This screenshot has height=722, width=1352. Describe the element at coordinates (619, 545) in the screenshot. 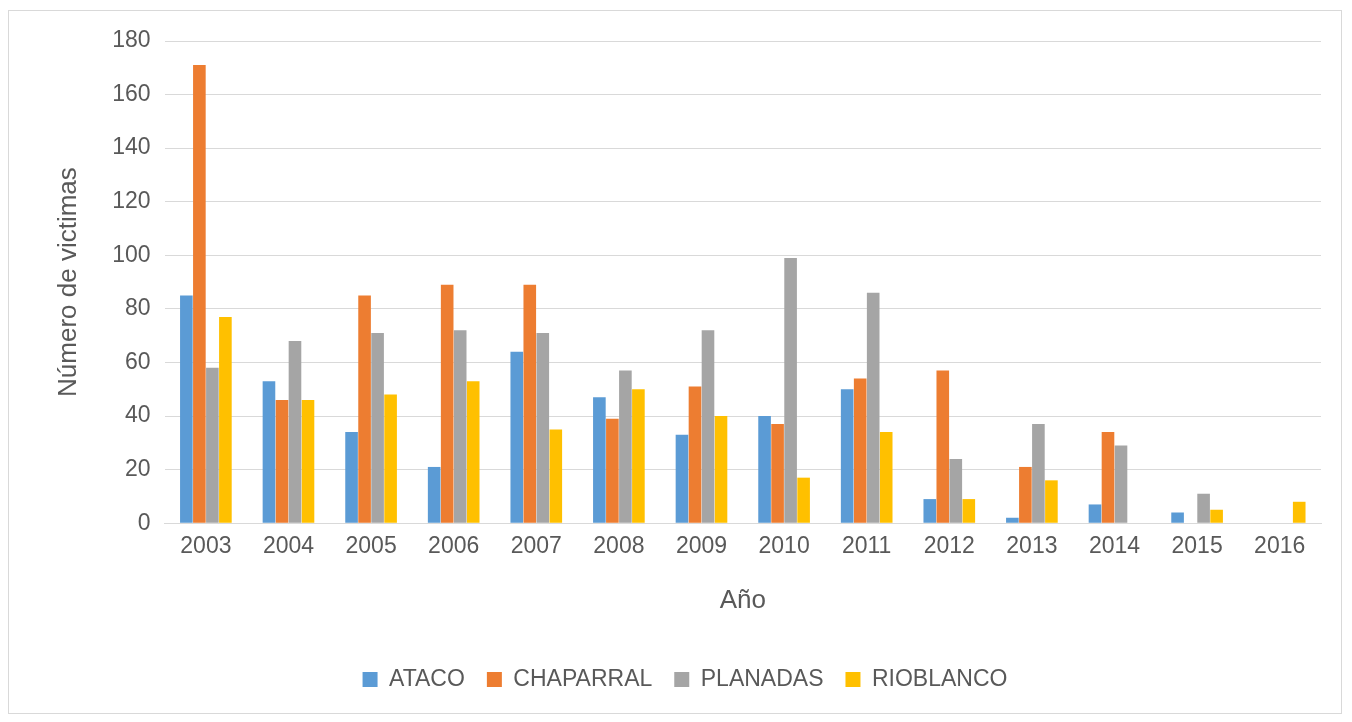

I see `x-tick-label: 2008` at that location.